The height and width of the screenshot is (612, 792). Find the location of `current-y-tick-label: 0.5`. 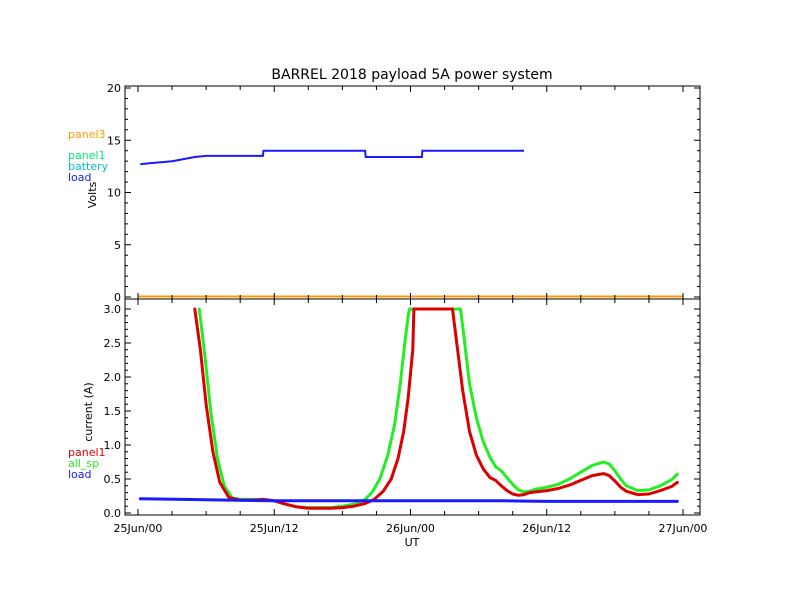

current-y-tick-label: 0.5 is located at coordinates (113, 479).